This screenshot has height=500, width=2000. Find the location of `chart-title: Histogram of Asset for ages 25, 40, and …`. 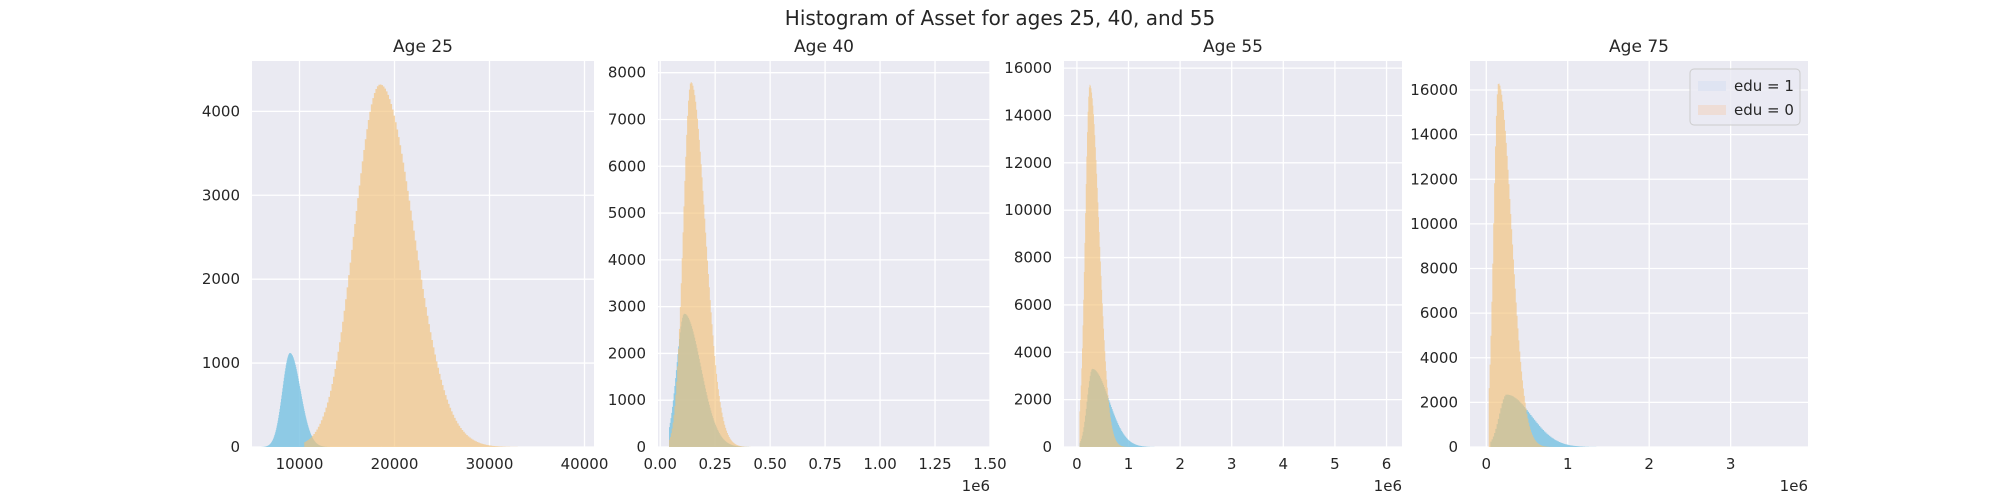

chart-title: Histogram of Asset for ages 25, 40, and … is located at coordinates (1000, 18).